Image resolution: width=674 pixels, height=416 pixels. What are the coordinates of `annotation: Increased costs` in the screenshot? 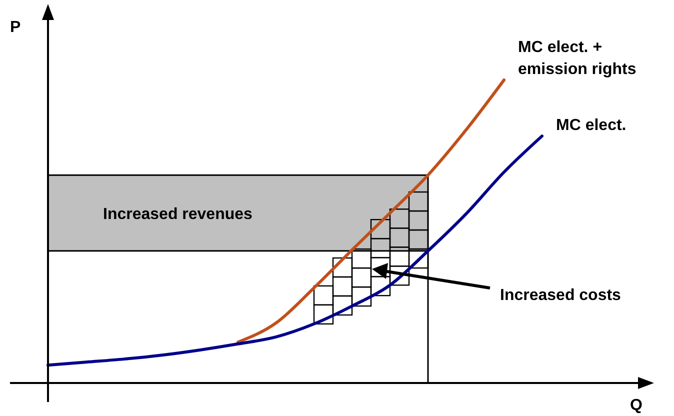 It's located at (561, 295).